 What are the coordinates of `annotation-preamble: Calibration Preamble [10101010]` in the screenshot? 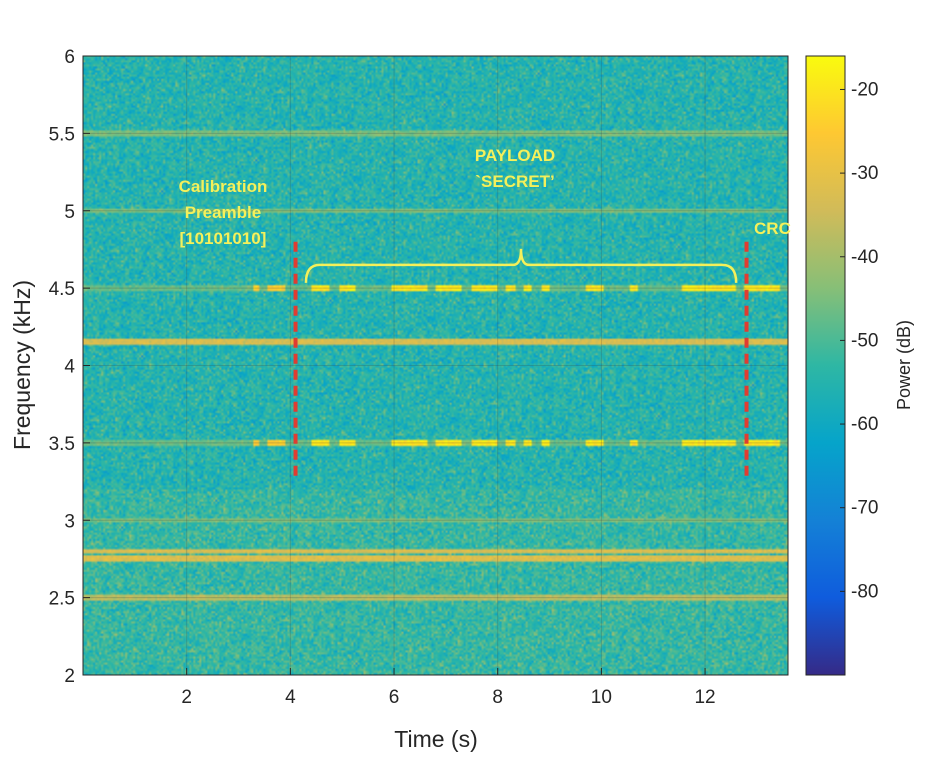 It's located at (223, 212).